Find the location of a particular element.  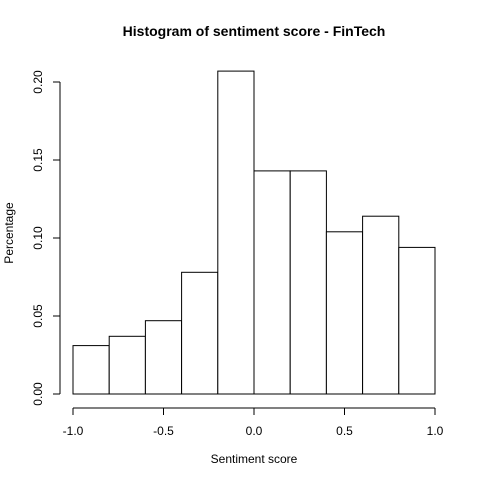

y-tick-label: 0.15 is located at coordinates (38, 160).